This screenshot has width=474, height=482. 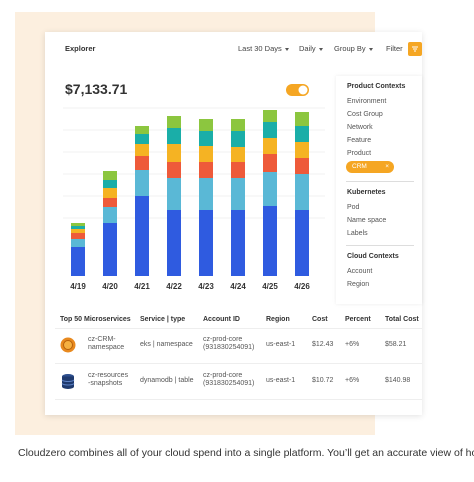 What do you see at coordinates (373, 256) in the screenshot?
I see `section-title: Cloud Contexts` at bounding box center [373, 256].